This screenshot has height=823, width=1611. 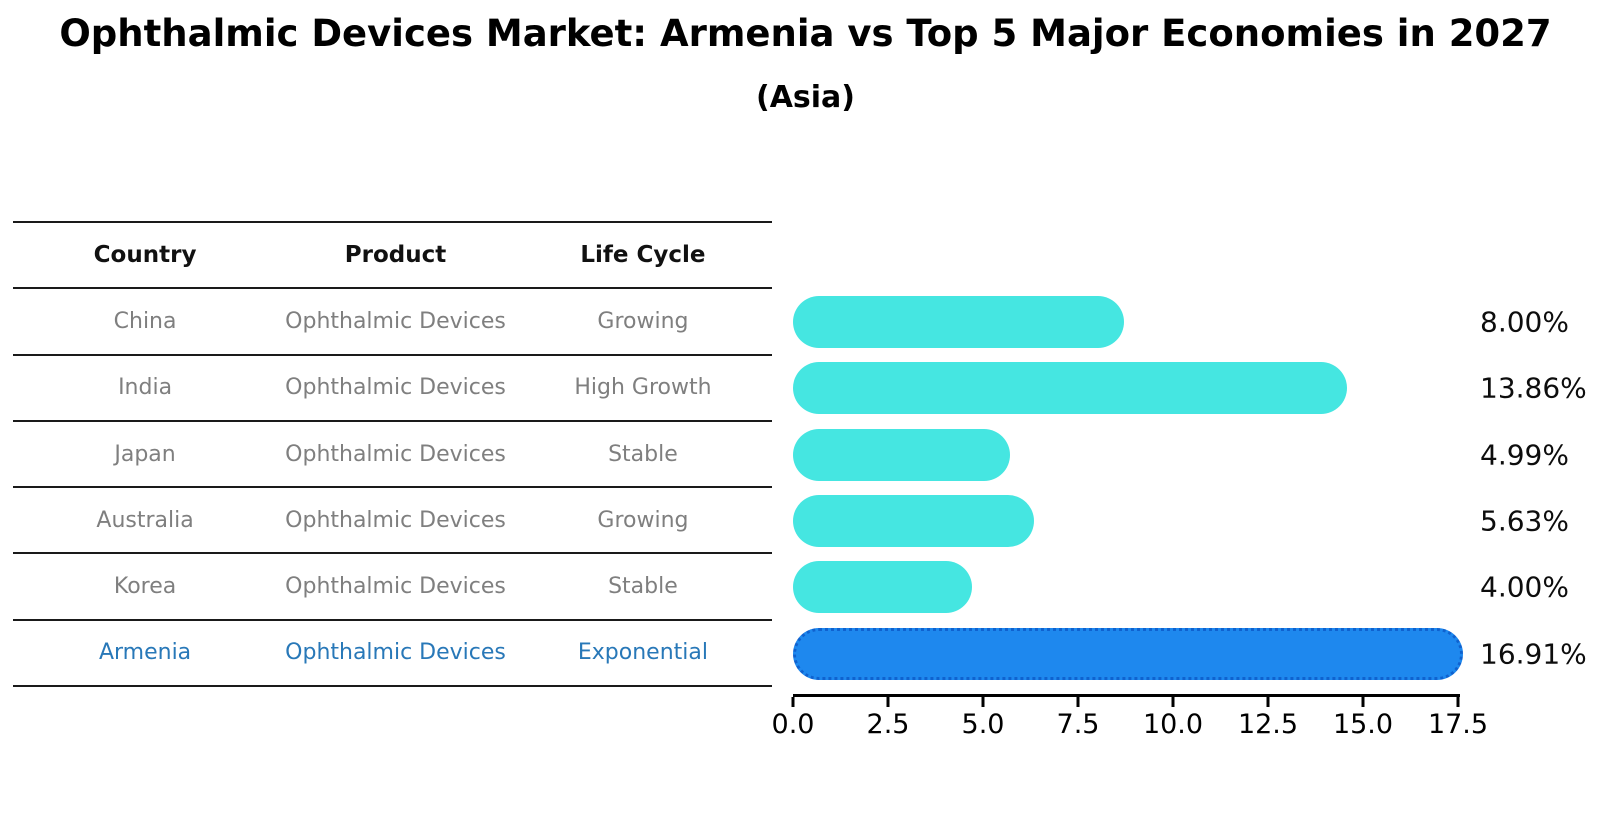 I want to click on table-row: Armenia Ophthalmic Devices Exponential, so click(x=392, y=651).